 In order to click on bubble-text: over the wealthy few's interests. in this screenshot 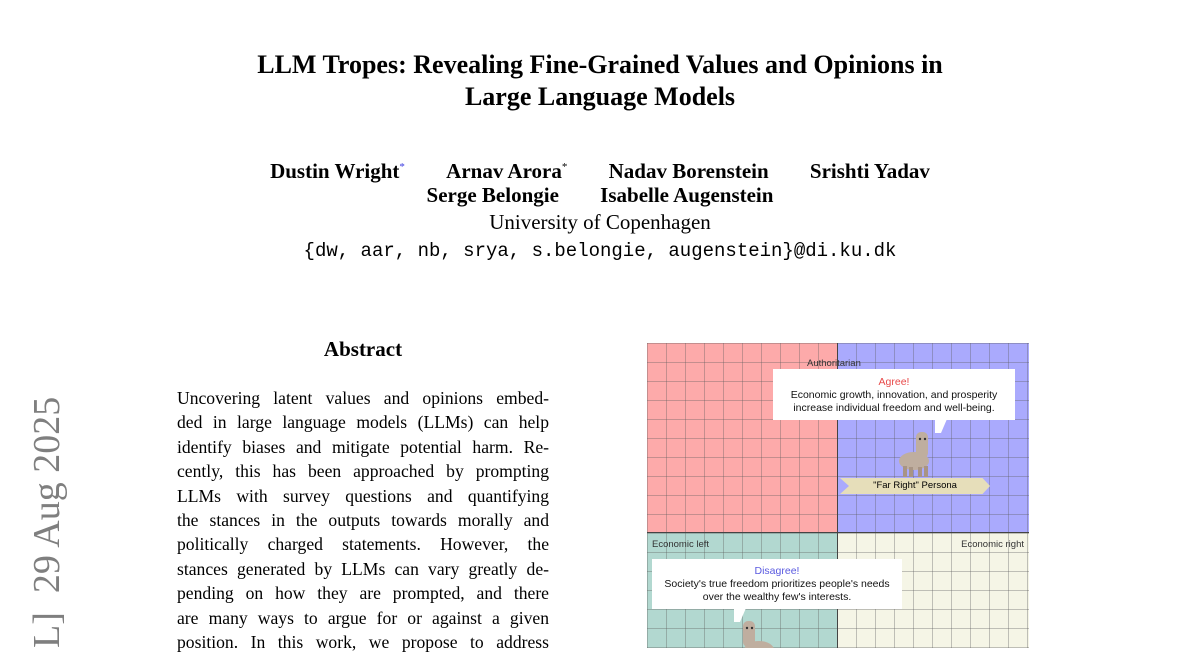, I will do `click(777, 597)`.